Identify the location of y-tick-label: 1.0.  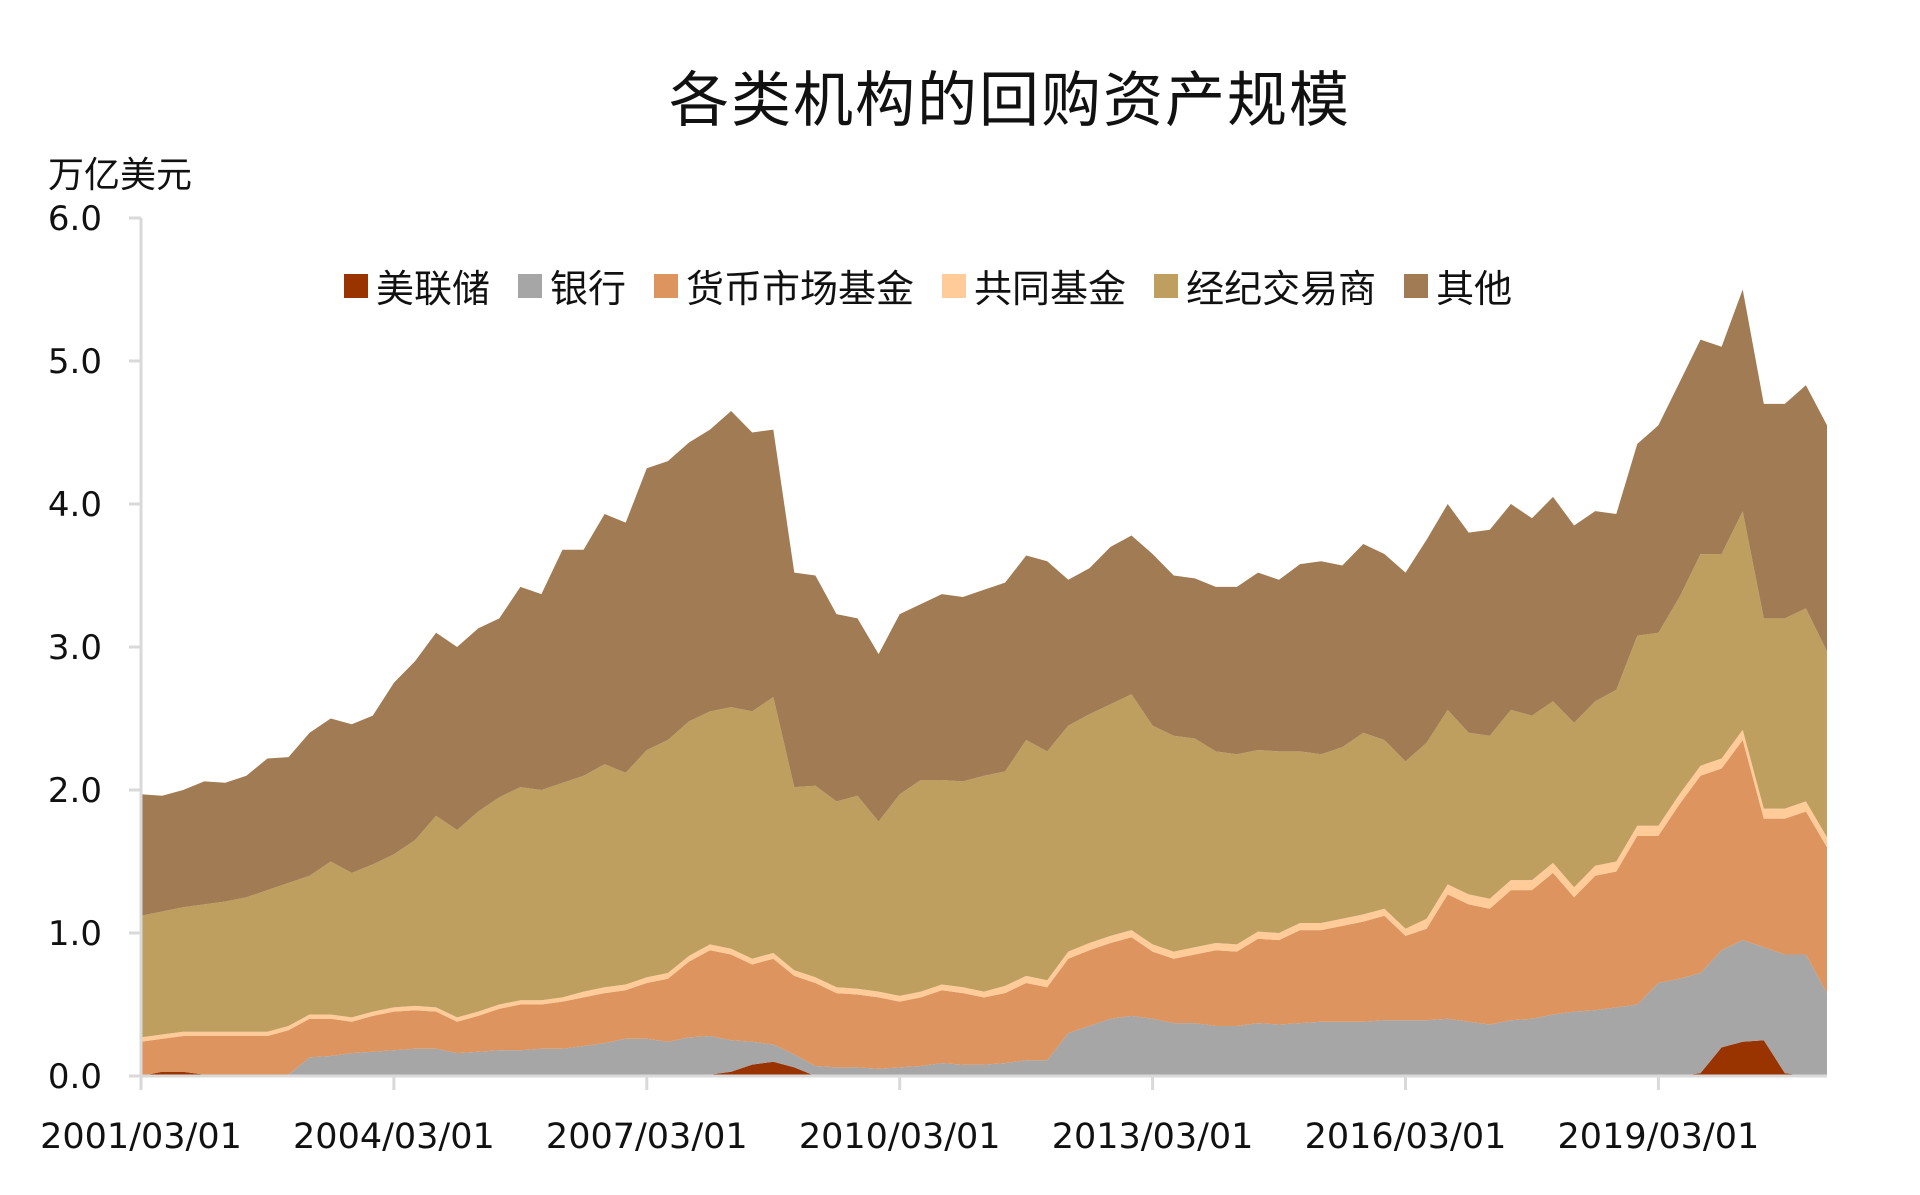
(75, 934).